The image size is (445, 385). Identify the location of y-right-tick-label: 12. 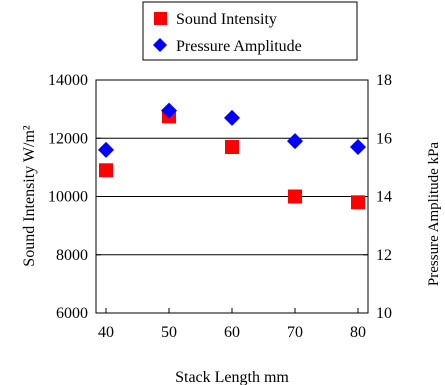
(384, 255).